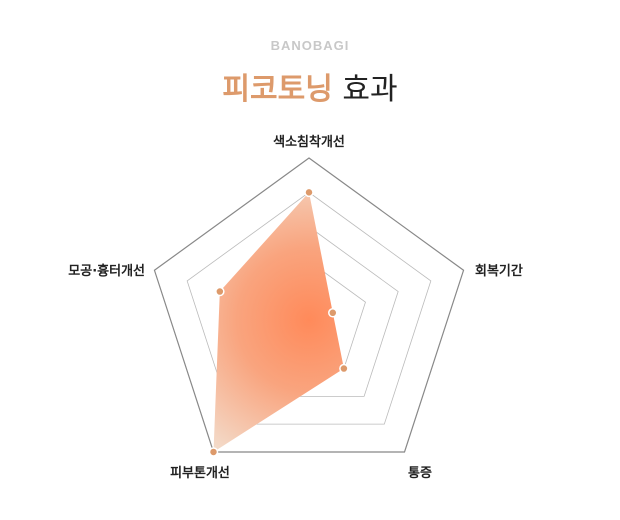 The width and height of the screenshot is (620, 520). Describe the element at coordinates (310, 45) in the screenshot. I see `brand-label: BANOBAGI` at that location.